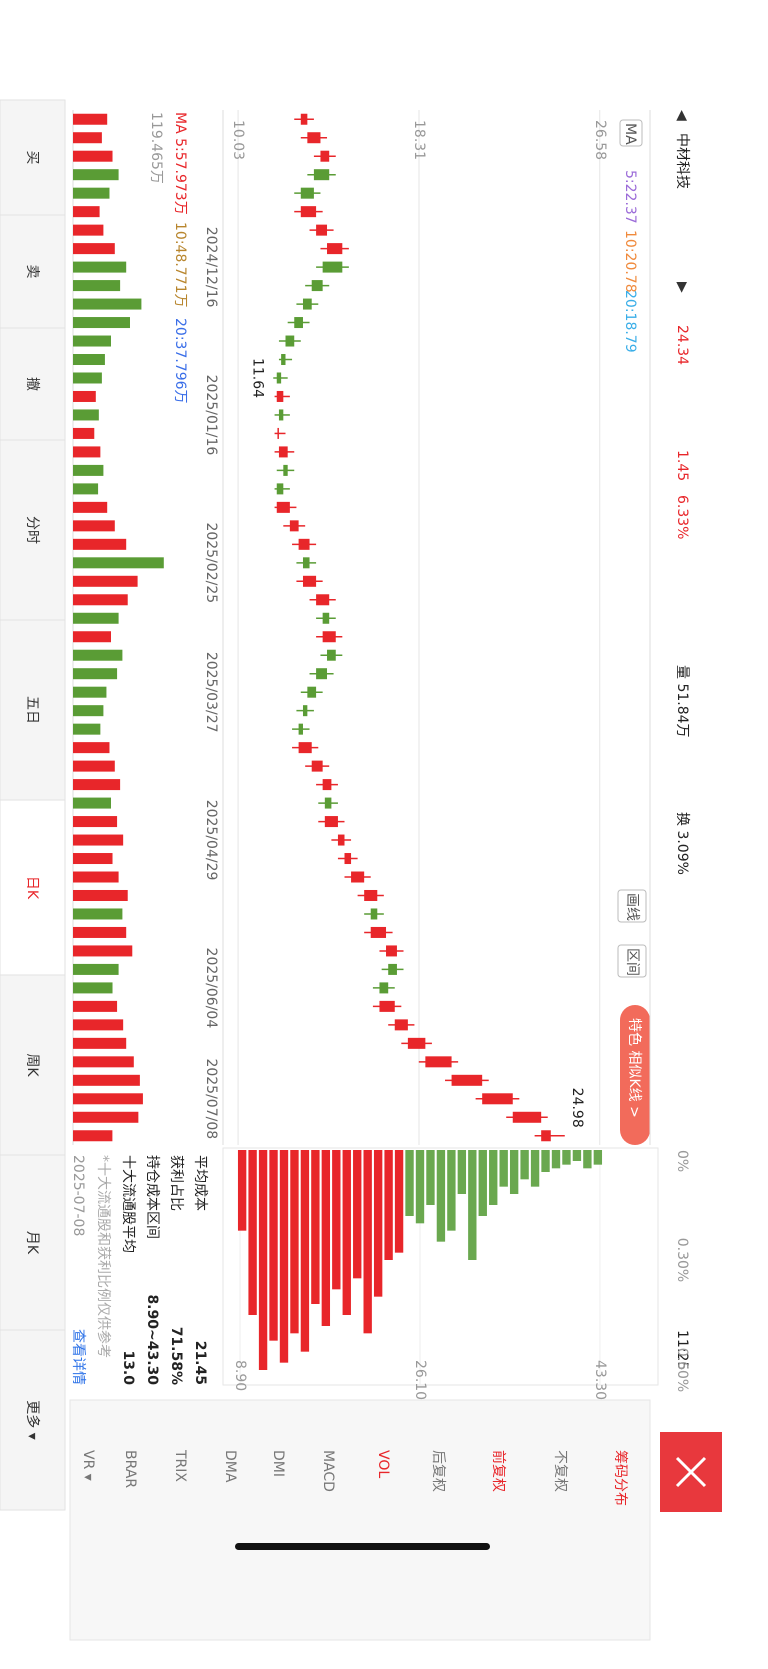 Image resolution: width=768 pixels, height=1669 pixels. Describe the element at coordinates (211, 562) in the screenshot. I see `date-label: 2025/02/25` at that location.